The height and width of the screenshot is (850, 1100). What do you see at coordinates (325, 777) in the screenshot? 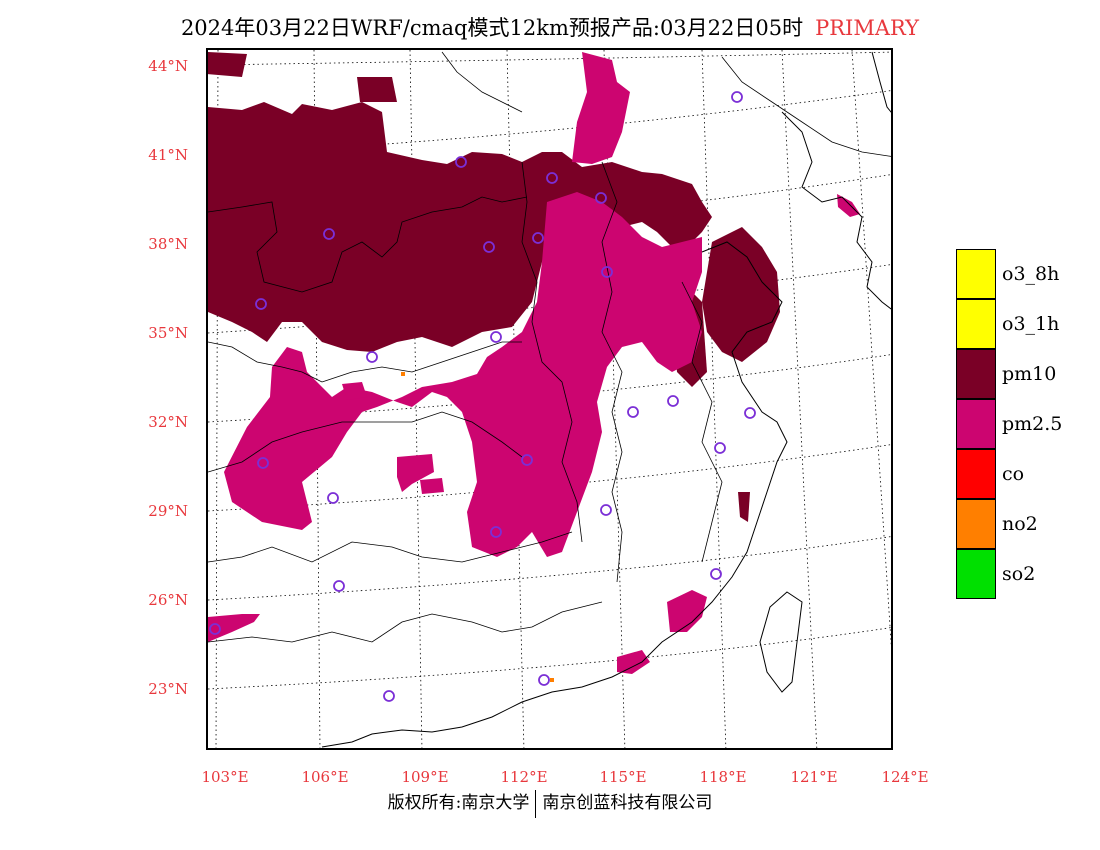
I see `lon-label-106: 106°E` at bounding box center [325, 777].